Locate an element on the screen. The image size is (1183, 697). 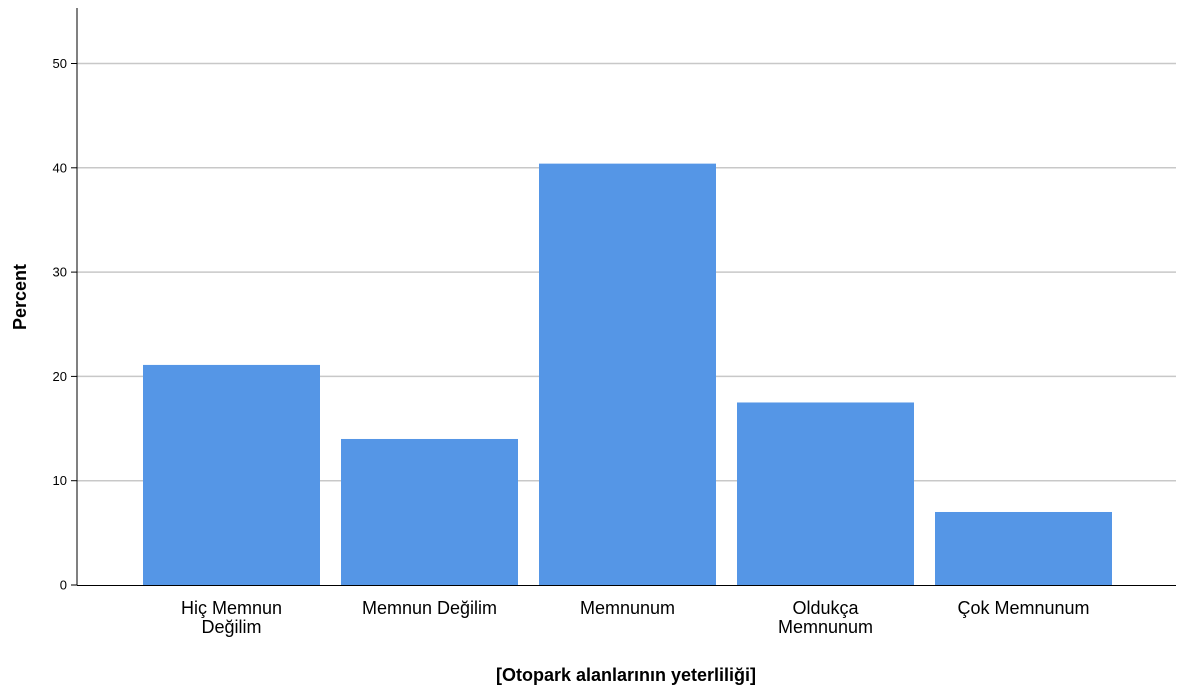
x-tick-label-line: Hiç Memnun is located at coordinates (231, 608).